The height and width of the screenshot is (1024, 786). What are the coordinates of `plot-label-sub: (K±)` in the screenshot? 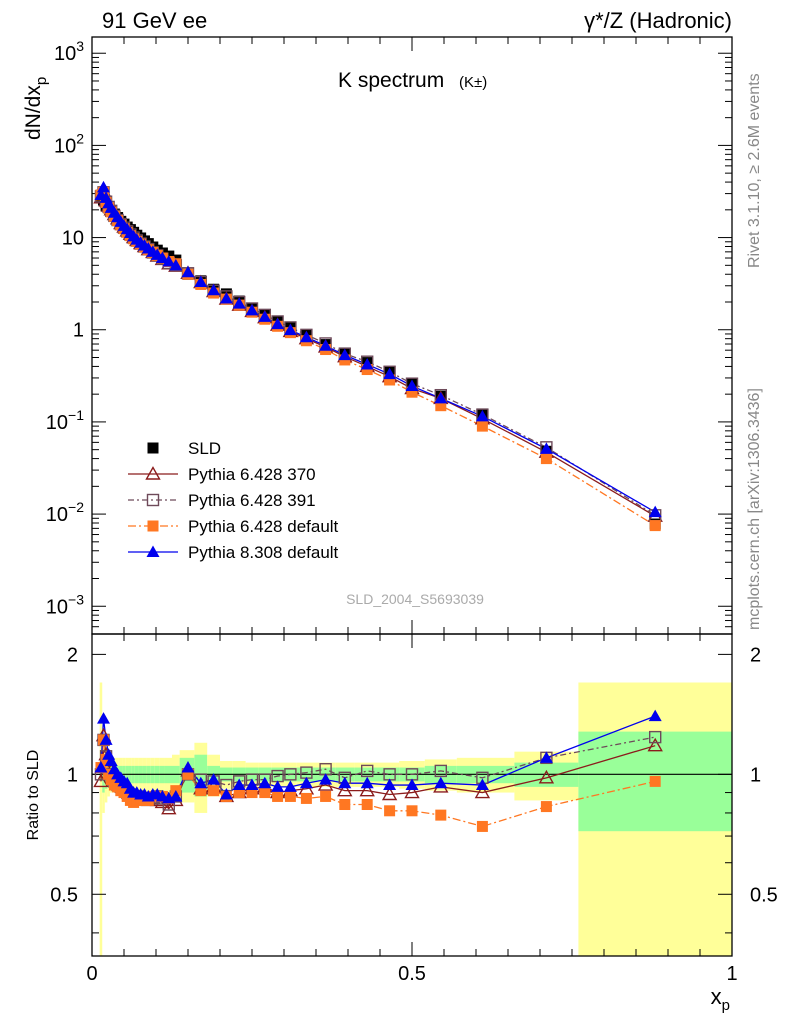 It's located at (473, 82).